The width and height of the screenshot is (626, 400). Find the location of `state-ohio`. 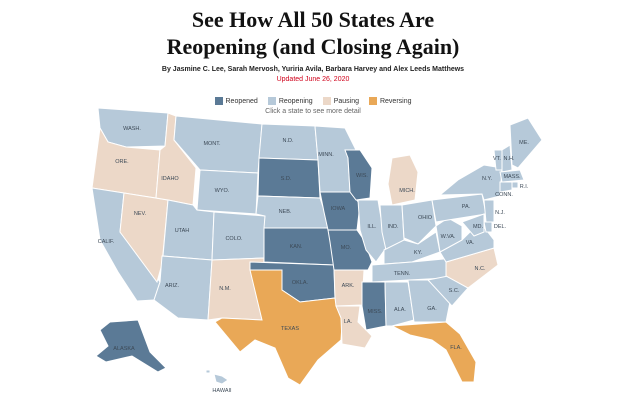

state-ohio is located at coordinates (419, 222).